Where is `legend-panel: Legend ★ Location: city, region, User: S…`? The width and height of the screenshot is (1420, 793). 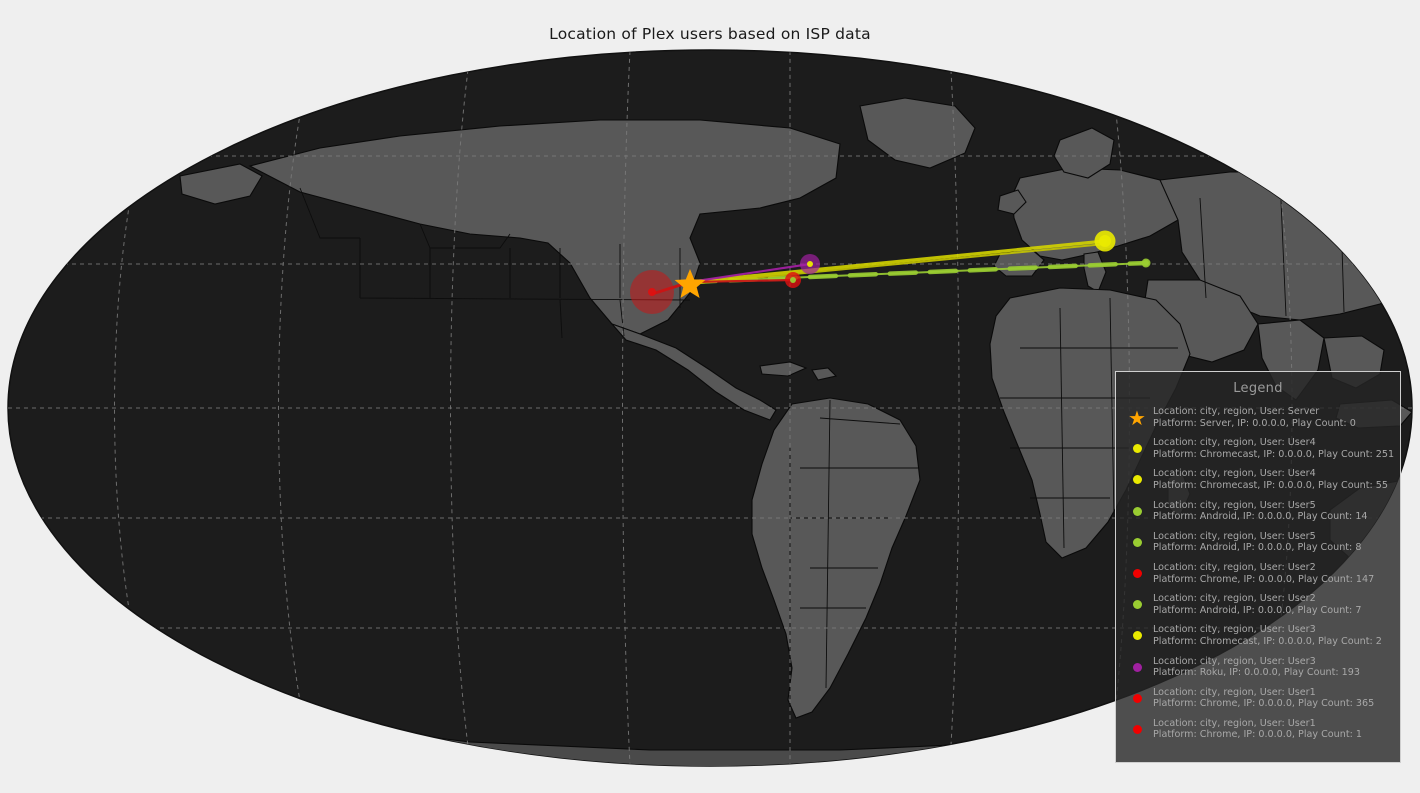
legend-panel: Legend ★ Location: city, region, User: S… is located at coordinates (1258, 567).